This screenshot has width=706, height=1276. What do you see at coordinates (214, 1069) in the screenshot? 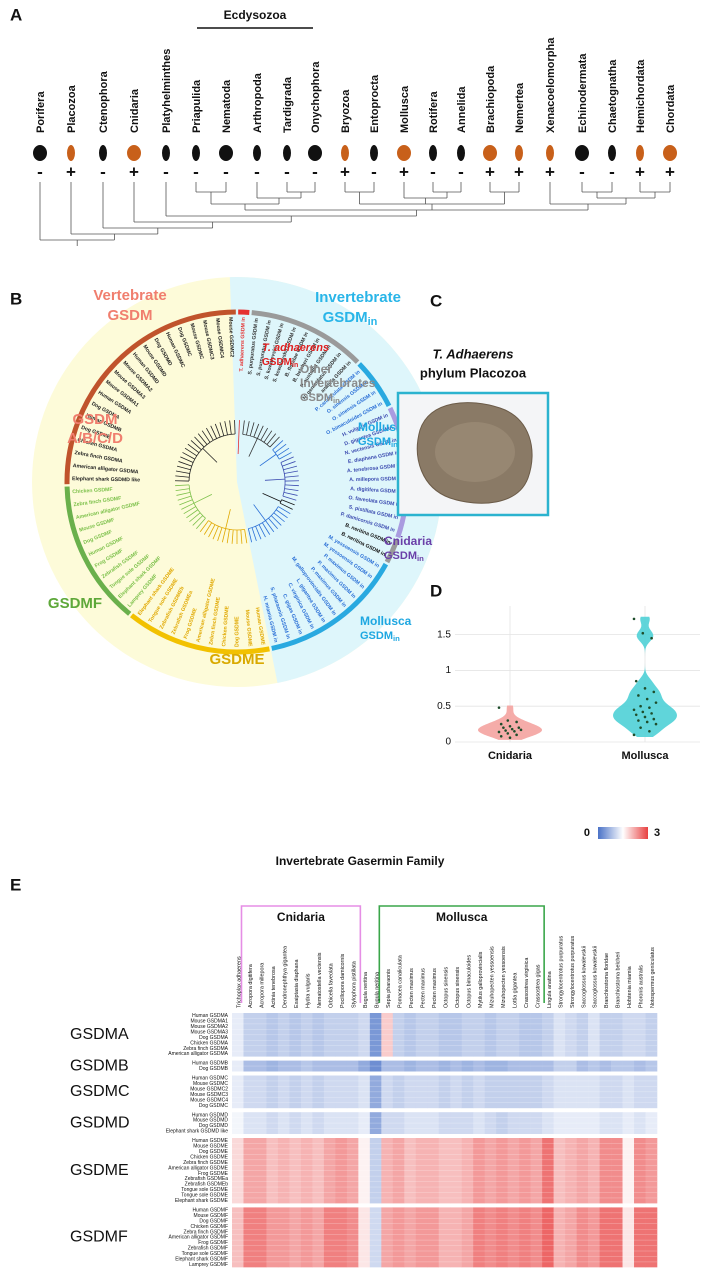
I see `row-label: Dog GSDMB` at bounding box center [214, 1069].